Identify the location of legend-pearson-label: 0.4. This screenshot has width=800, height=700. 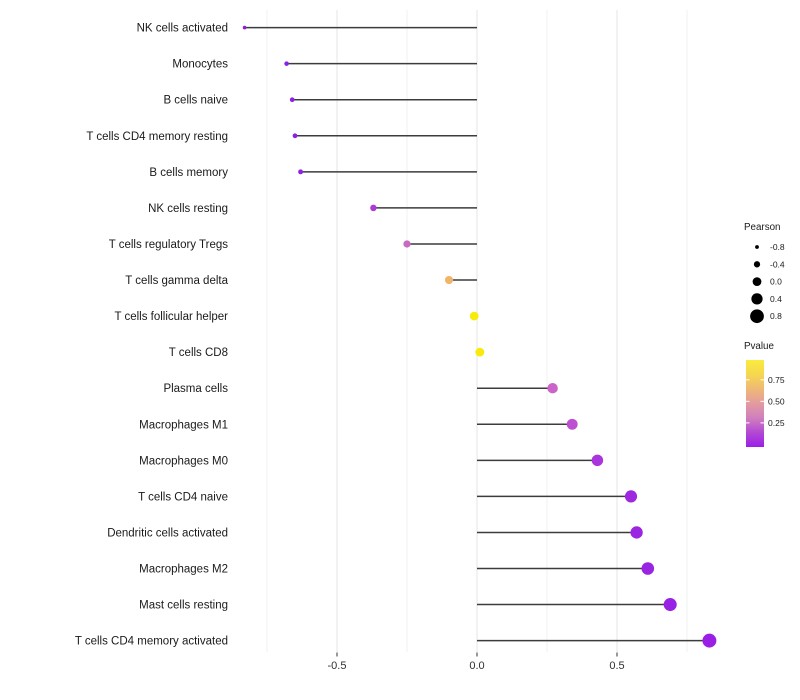
(776, 299).